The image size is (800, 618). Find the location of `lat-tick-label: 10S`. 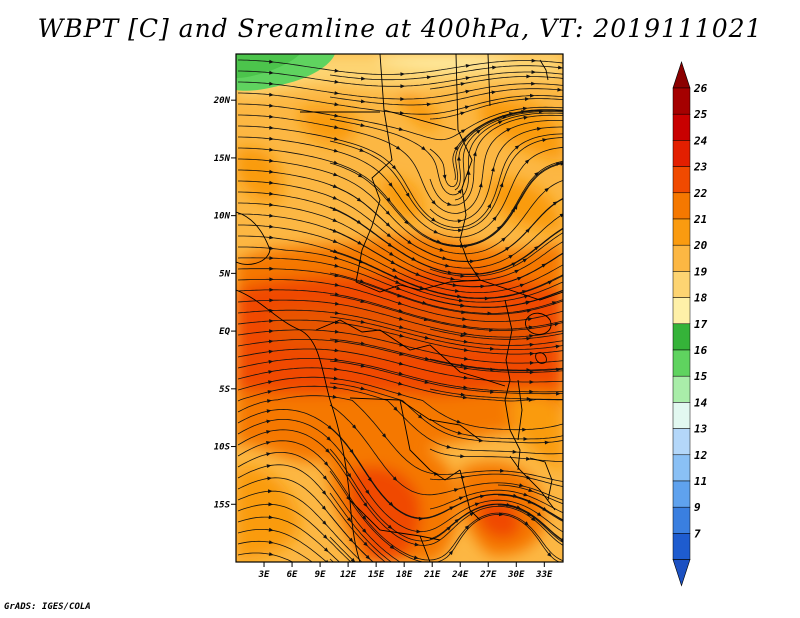

lat-tick-label: 10S is located at coordinates (222, 448).